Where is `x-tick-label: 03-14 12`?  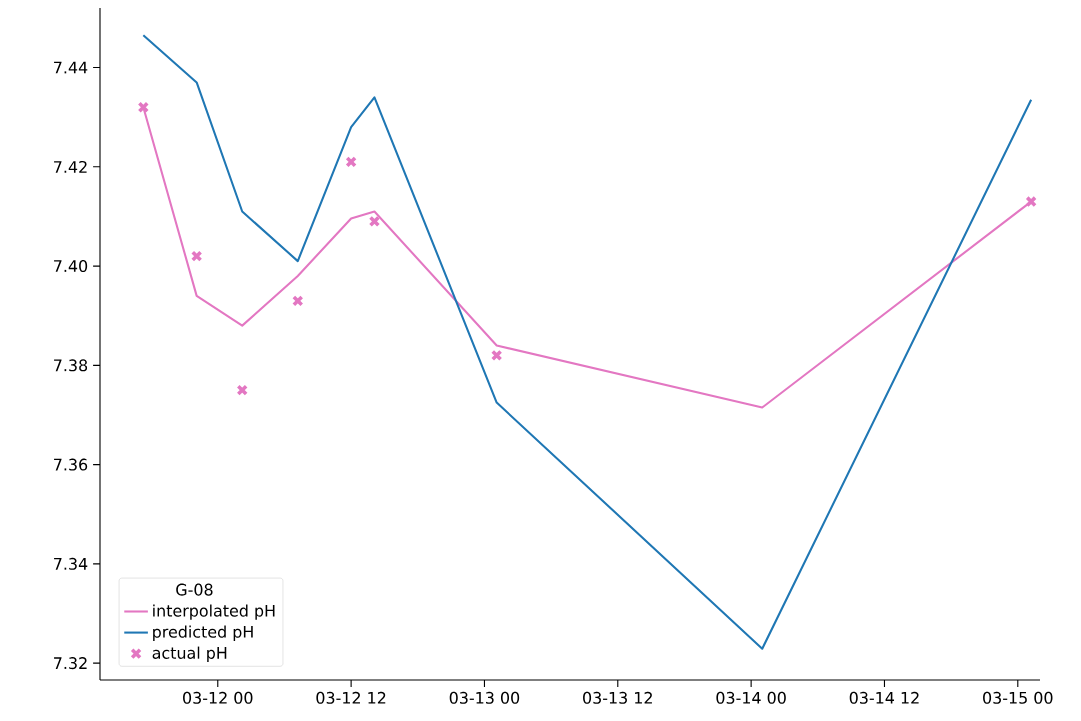 x-tick-label: 03-14 12 is located at coordinates (884, 697).